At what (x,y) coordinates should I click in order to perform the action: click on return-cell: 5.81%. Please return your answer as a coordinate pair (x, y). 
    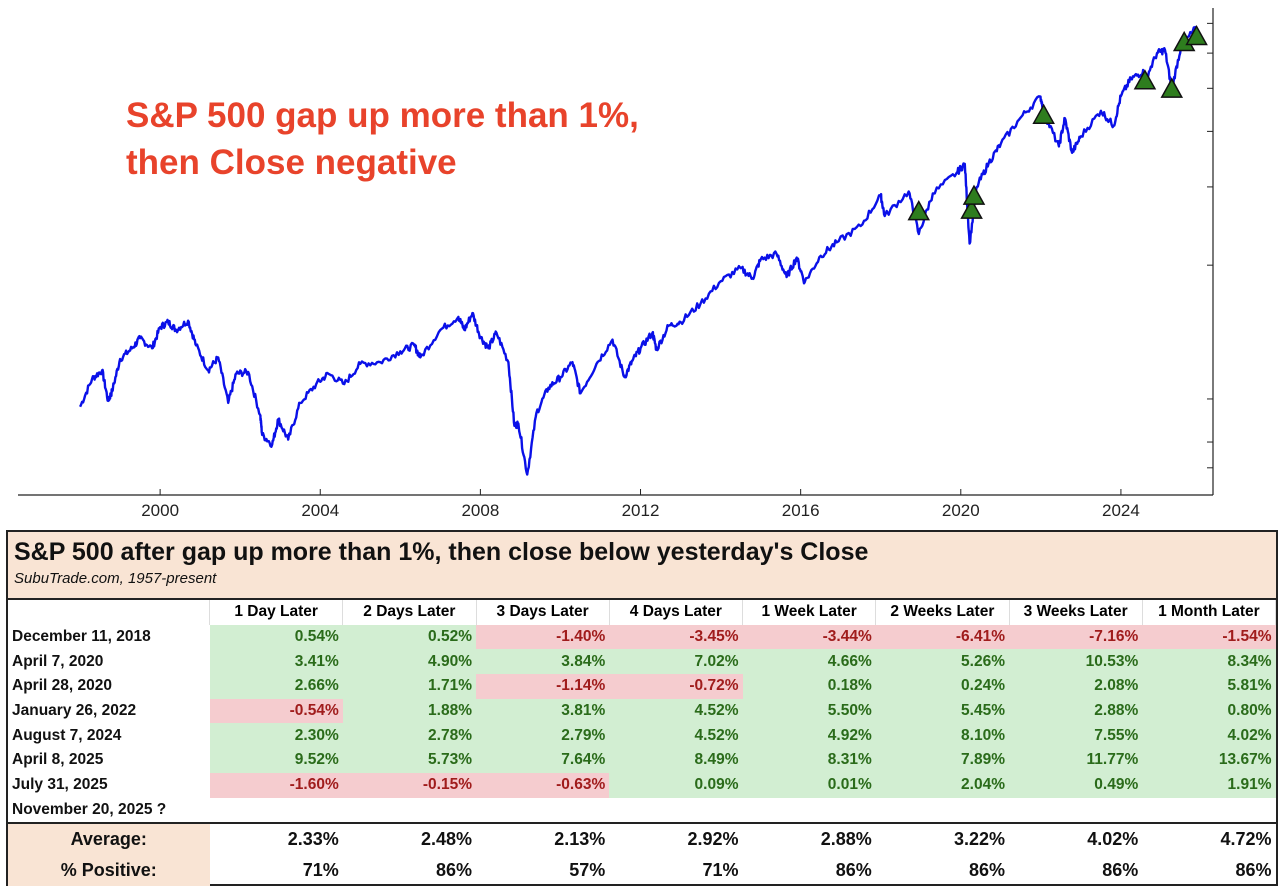
    Looking at the image, I should click on (1209, 686).